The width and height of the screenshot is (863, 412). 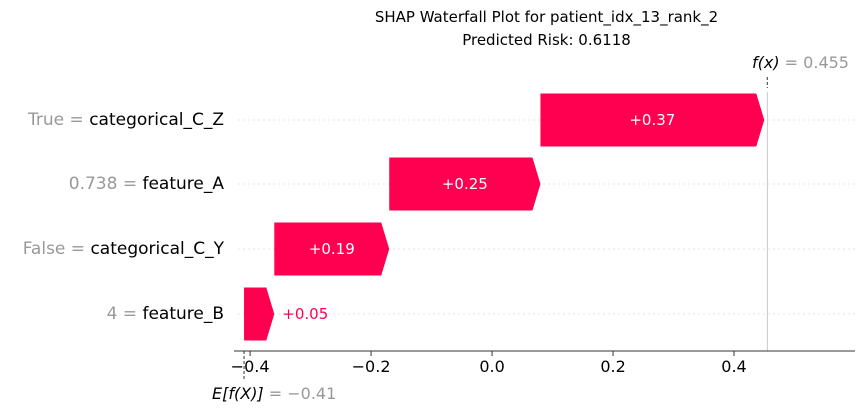 I want to click on x-tick-label: 0.0, so click(x=491, y=366).